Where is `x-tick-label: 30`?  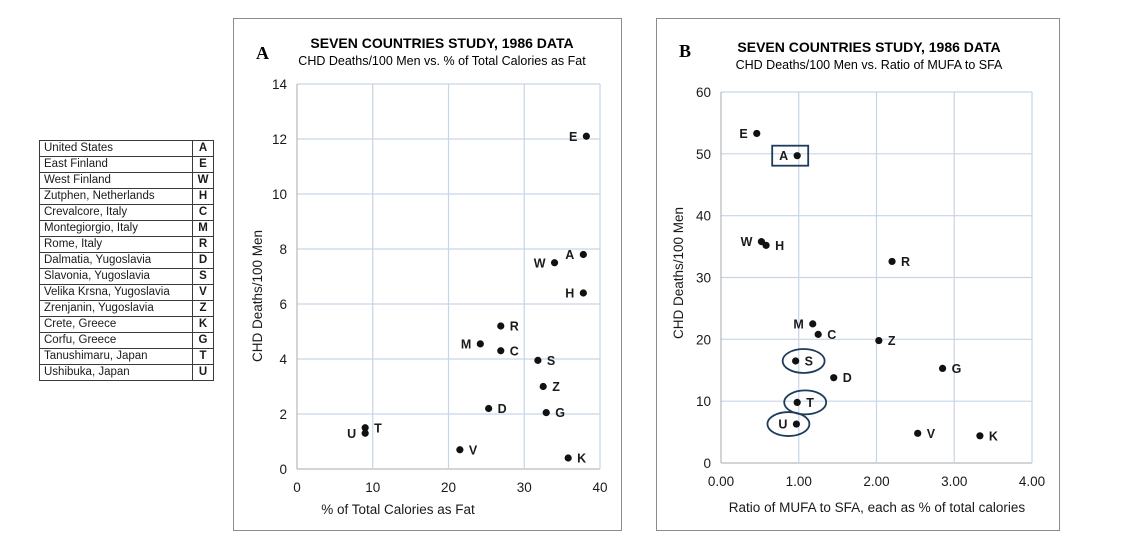 x-tick-label: 30 is located at coordinates (524, 487).